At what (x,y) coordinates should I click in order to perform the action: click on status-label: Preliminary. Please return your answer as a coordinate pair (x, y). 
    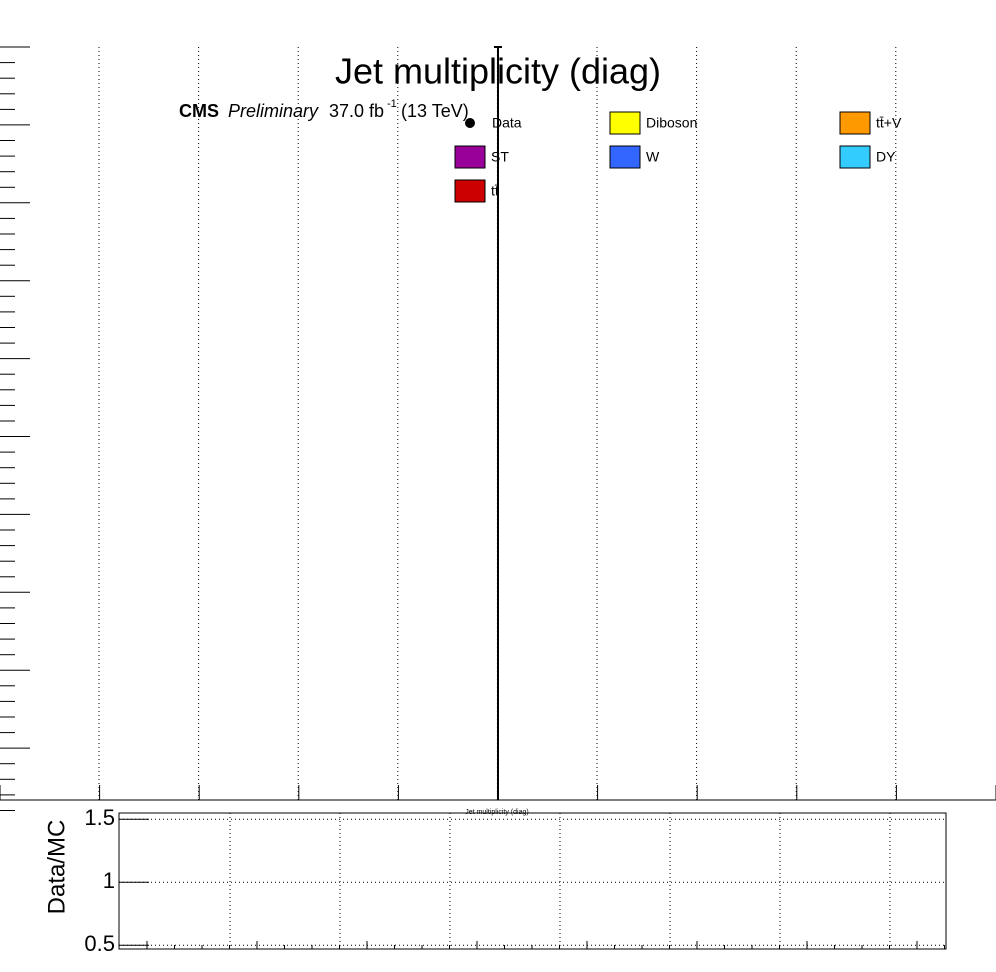
    Looking at the image, I should click on (273, 111).